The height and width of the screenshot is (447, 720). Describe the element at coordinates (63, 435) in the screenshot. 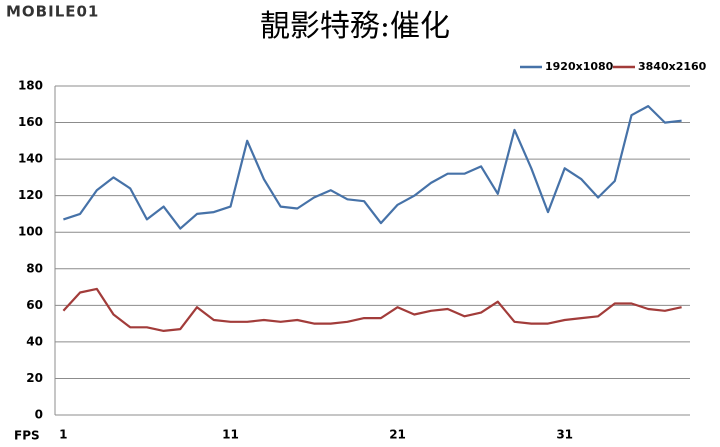

I see `x-tick-label: 1` at that location.